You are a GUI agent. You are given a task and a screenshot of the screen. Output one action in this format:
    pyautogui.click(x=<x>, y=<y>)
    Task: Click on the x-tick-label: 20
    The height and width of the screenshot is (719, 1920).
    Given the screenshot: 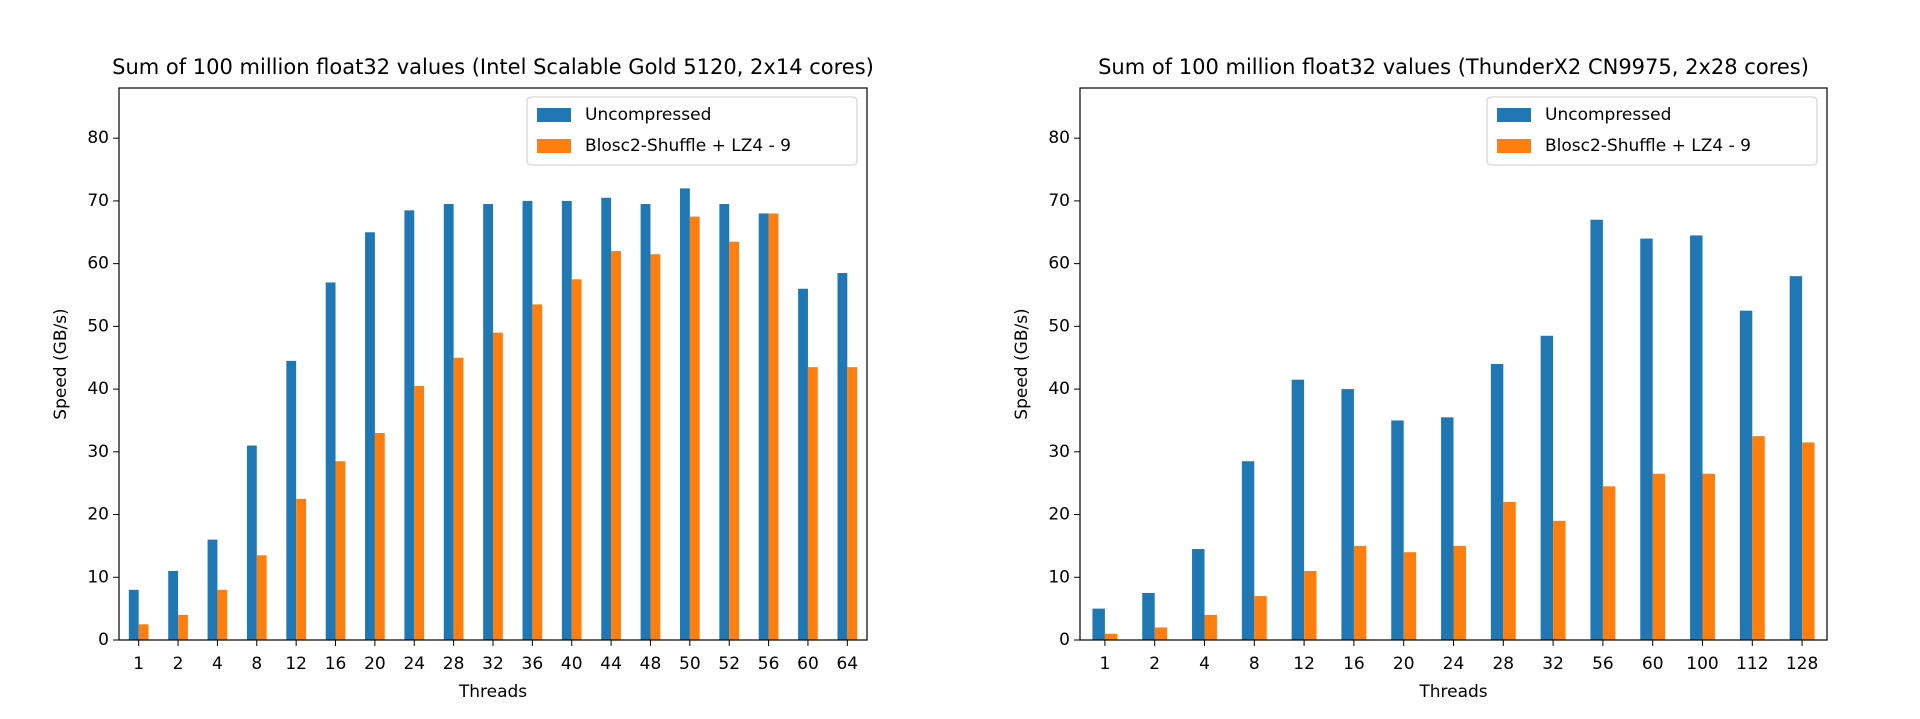 What is the action you would take?
    pyautogui.click(x=1404, y=664)
    